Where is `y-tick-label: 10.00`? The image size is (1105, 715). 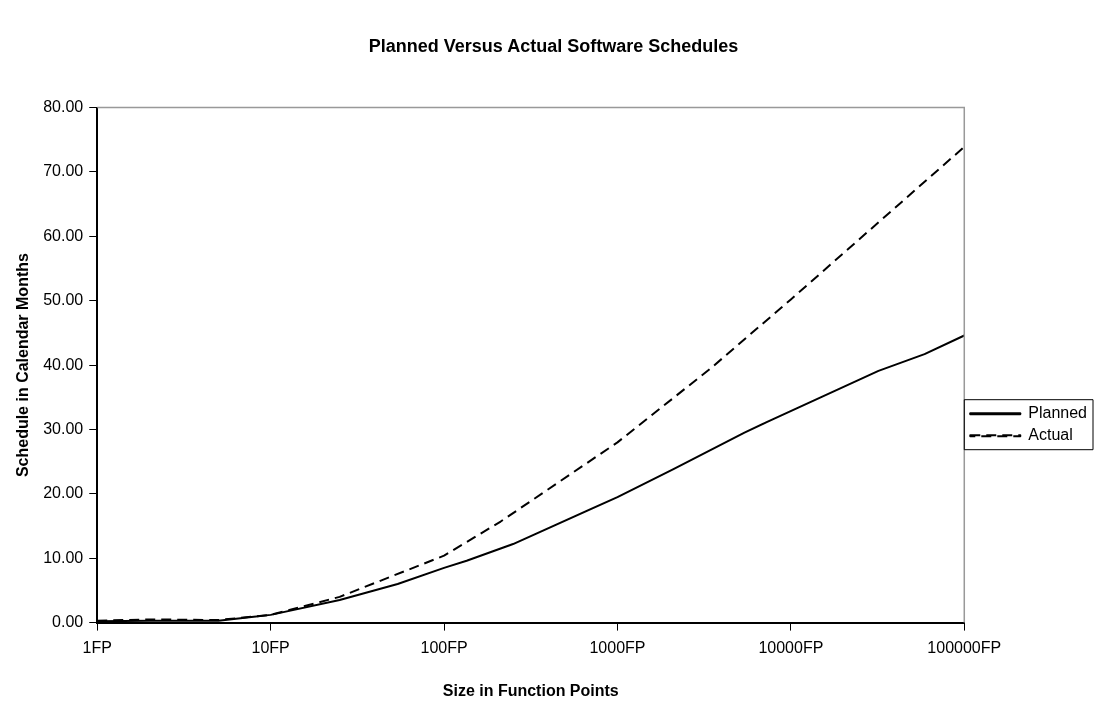
y-tick-label: 10.00 is located at coordinates (63, 557).